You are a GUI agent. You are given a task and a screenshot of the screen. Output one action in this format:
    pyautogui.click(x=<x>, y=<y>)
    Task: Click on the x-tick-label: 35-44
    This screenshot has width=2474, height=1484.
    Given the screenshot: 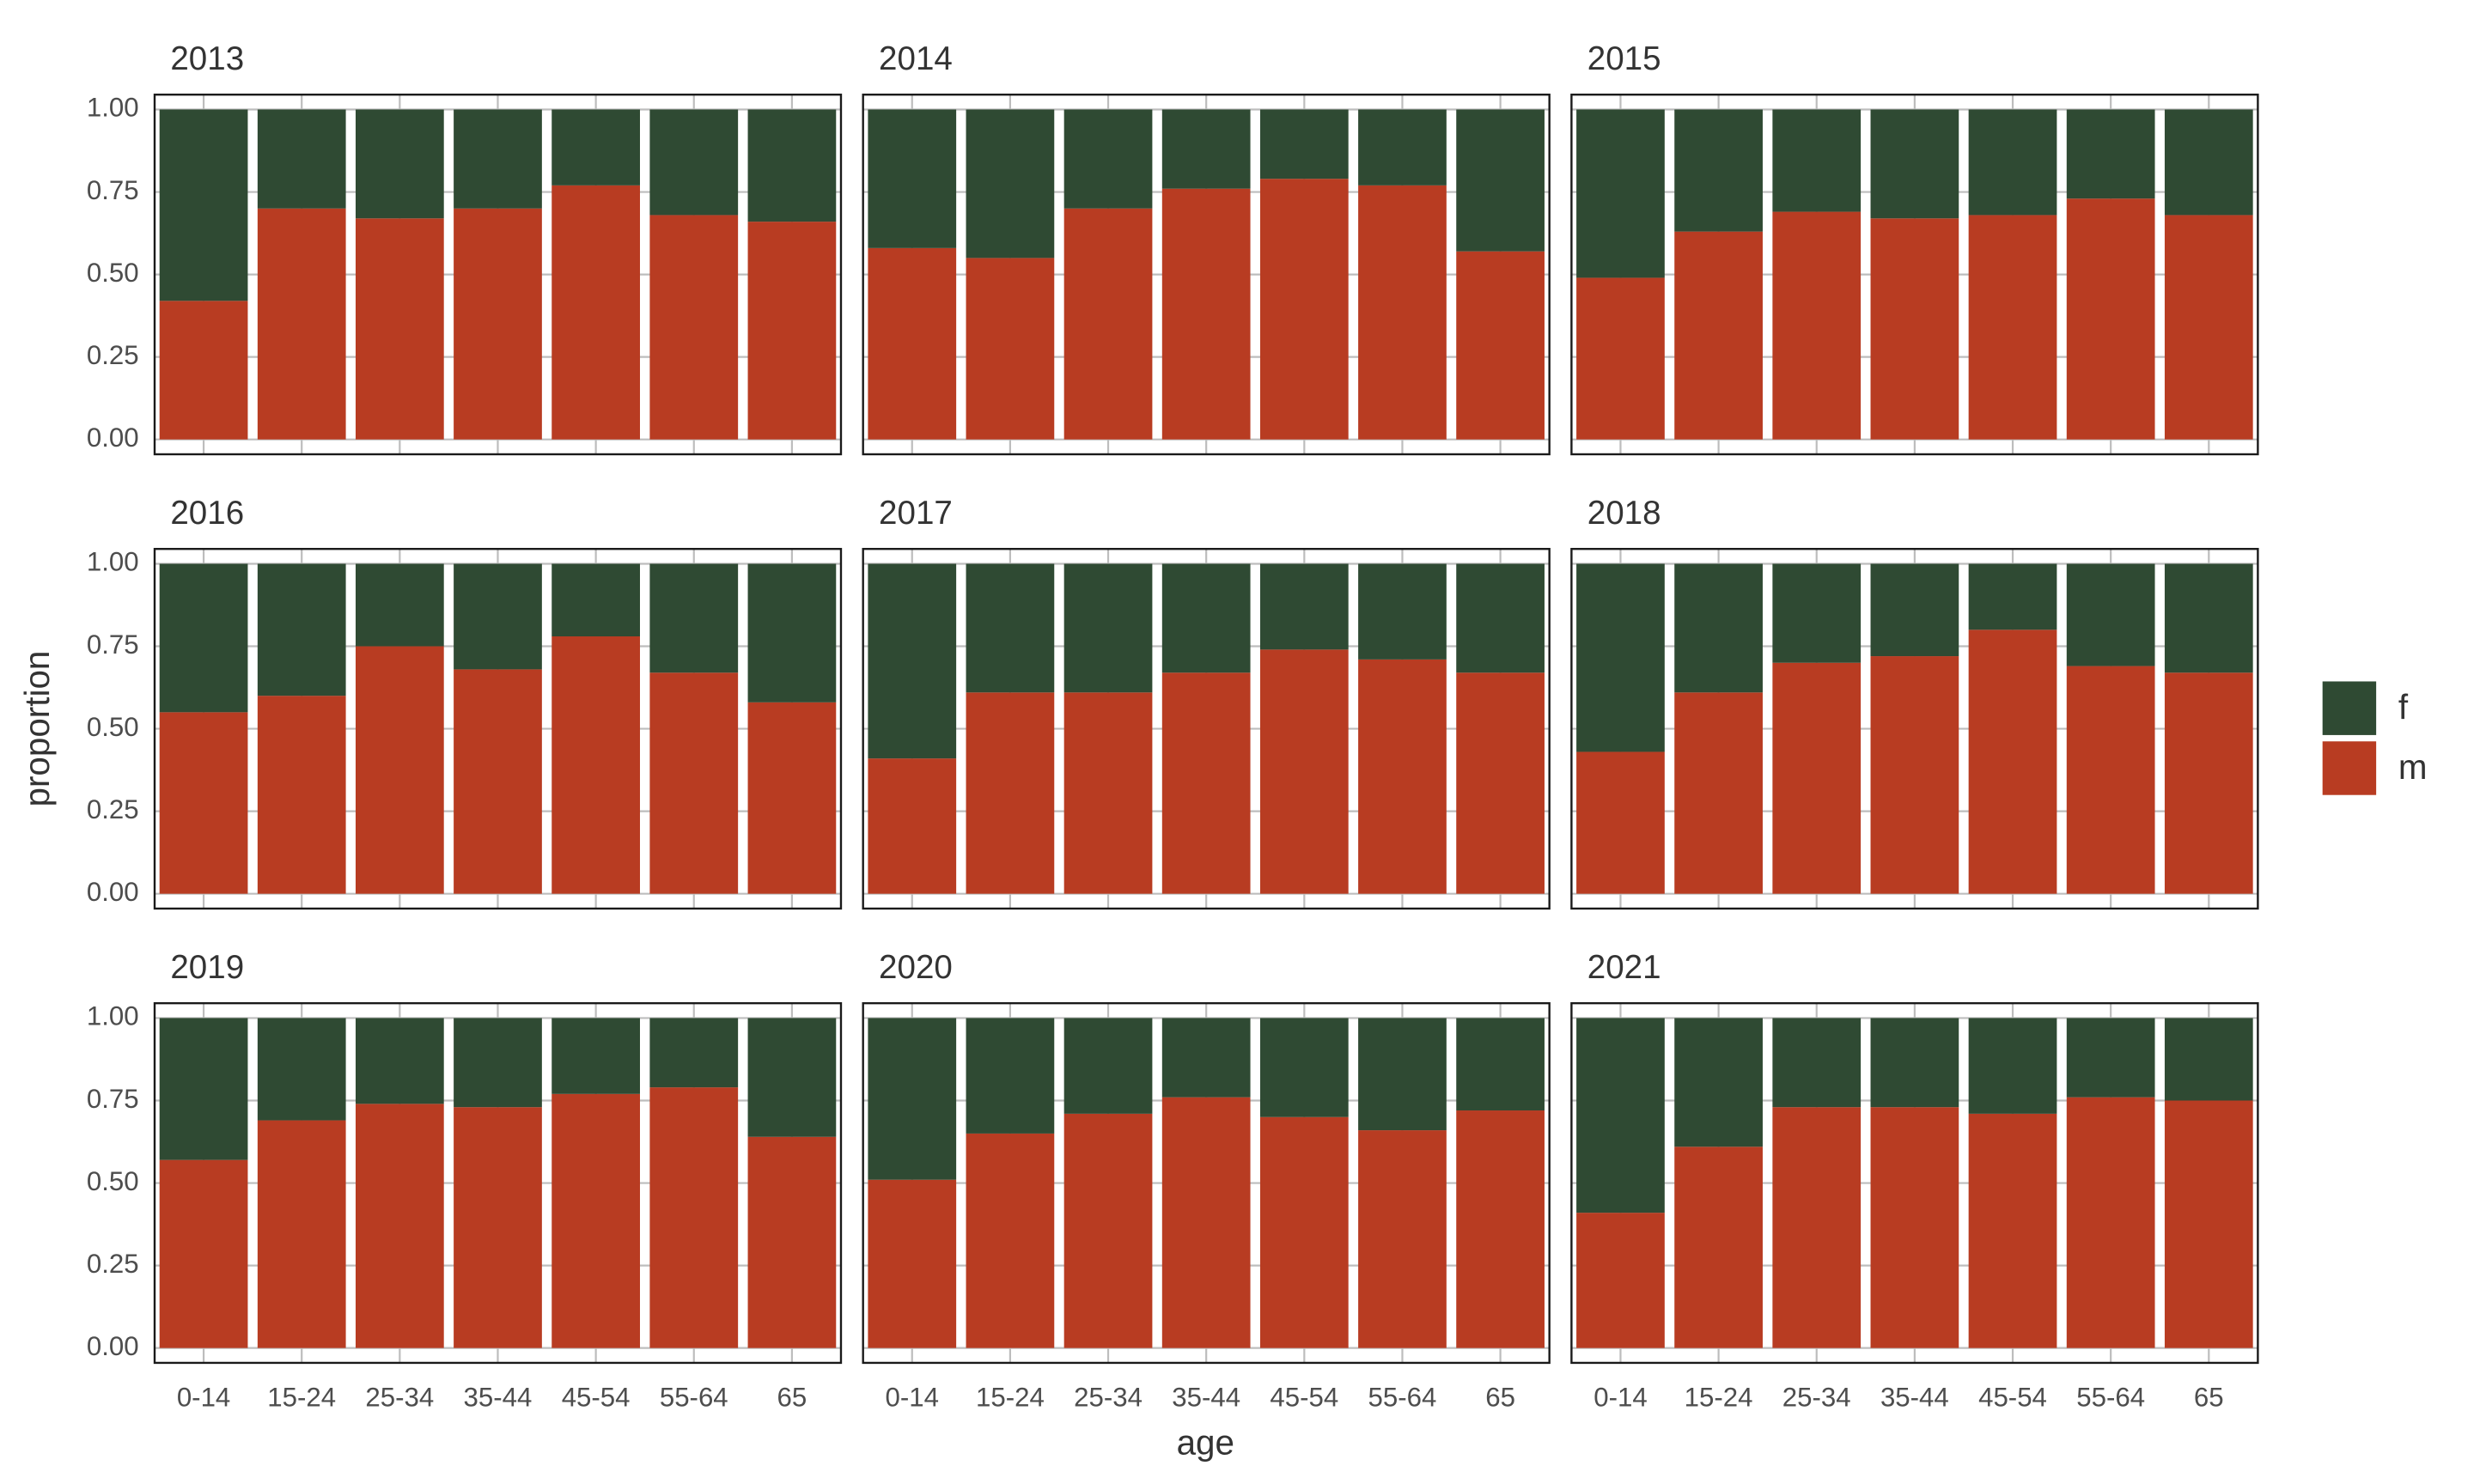 What is the action you would take?
    pyautogui.click(x=498, y=1397)
    